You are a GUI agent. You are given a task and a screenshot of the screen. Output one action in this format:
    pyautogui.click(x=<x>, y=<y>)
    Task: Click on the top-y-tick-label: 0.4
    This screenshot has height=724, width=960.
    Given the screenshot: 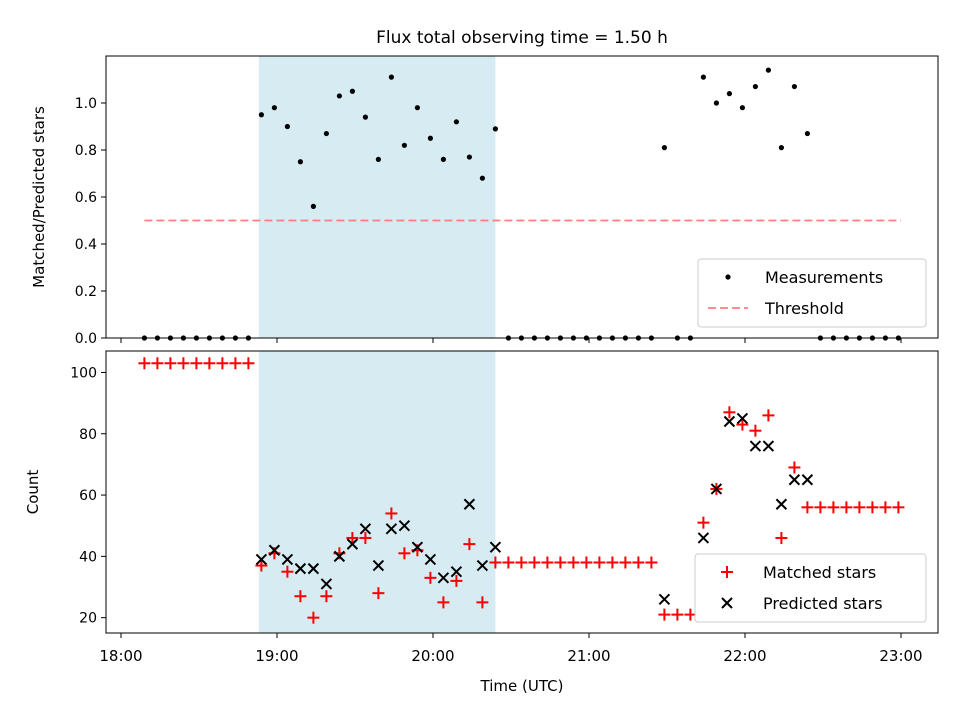 What is the action you would take?
    pyautogui.click(x=86, y=245)
    